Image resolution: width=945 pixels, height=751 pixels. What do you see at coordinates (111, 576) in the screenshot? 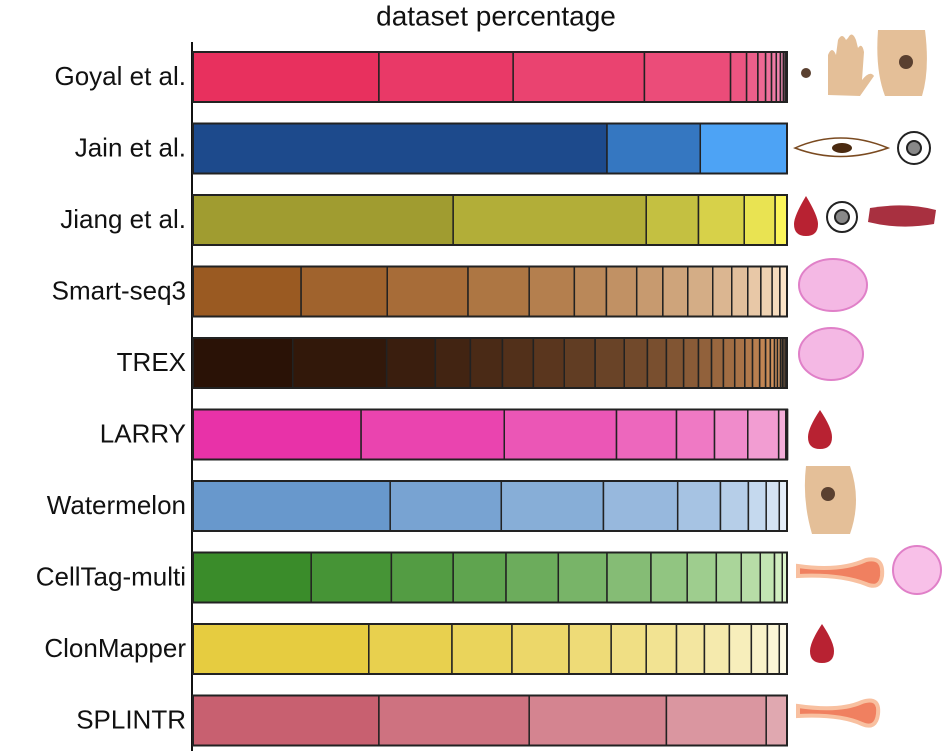
I see `y-tick-label: CellTag-multi` at bounding box center [111, 576].